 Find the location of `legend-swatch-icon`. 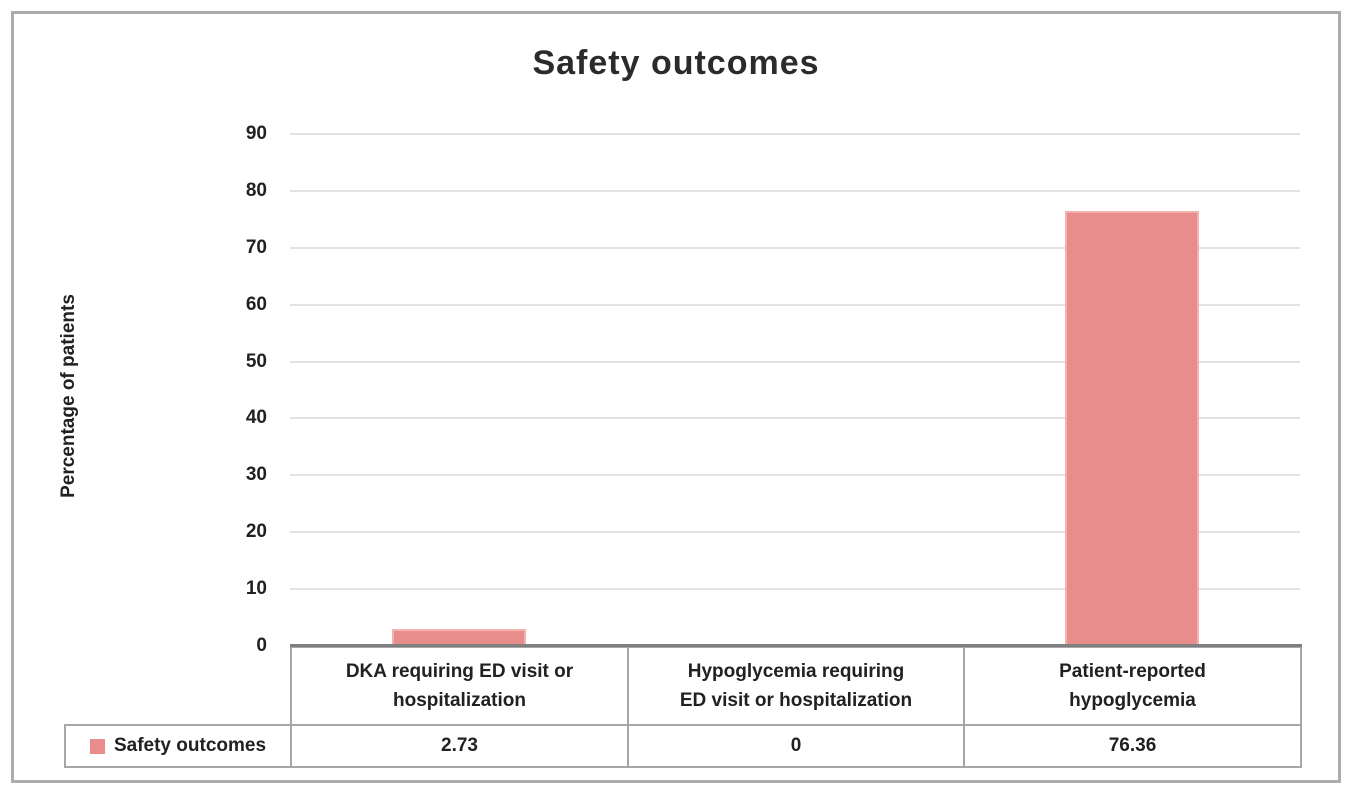

legend-swatch-icon is located at coordinates (97, 746).